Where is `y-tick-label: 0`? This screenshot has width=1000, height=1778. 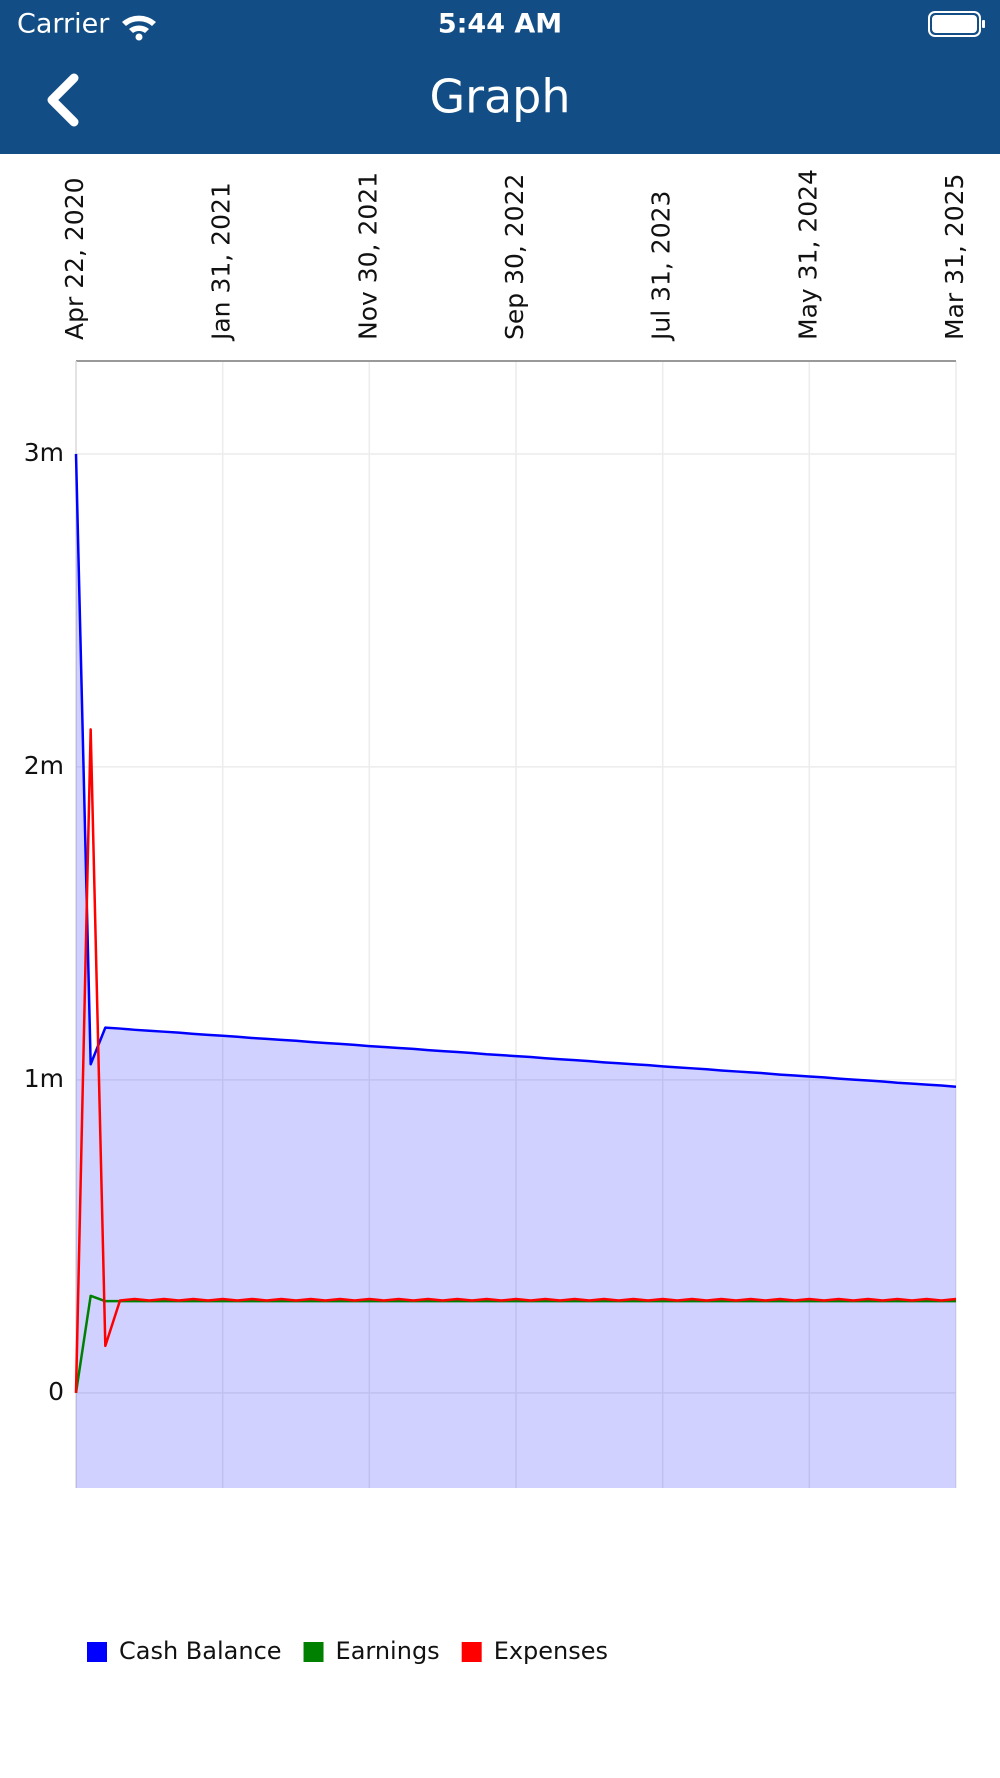 y-tick-label: 0 is located at coordinates (56, 1391).